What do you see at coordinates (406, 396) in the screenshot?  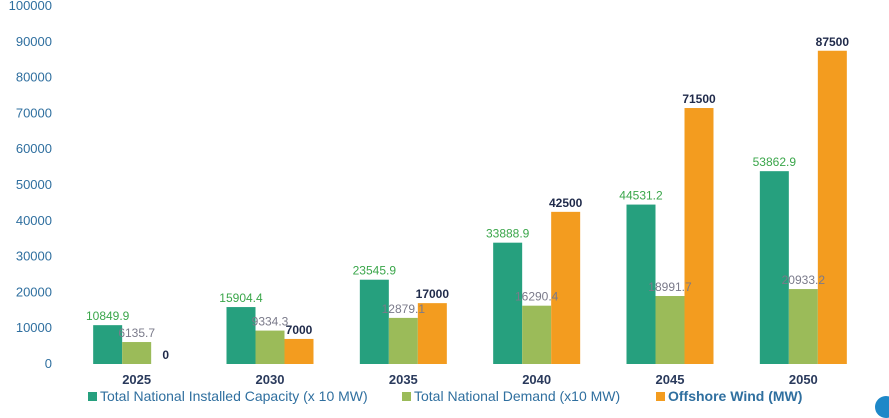 I see `legend-swatch-series2` at bounding box center [406, 396].